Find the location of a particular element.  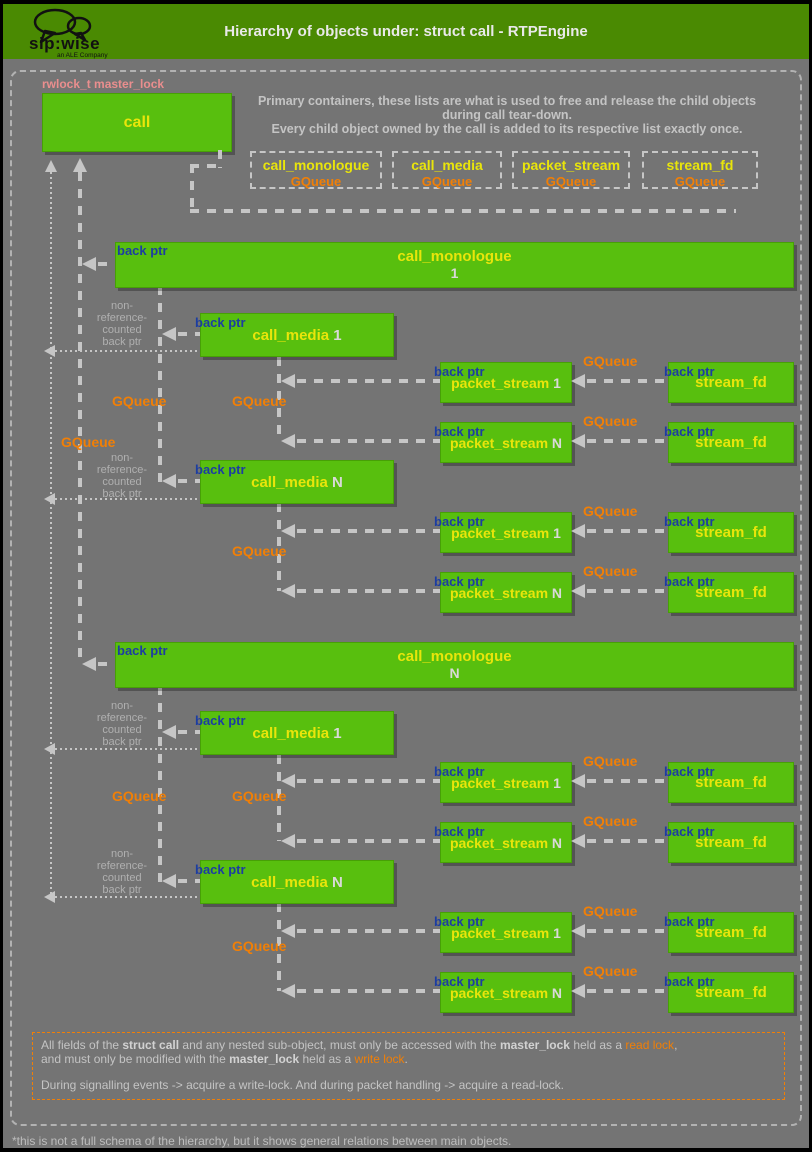

note-bold: master_lock is located at coordinates (534, 1045).